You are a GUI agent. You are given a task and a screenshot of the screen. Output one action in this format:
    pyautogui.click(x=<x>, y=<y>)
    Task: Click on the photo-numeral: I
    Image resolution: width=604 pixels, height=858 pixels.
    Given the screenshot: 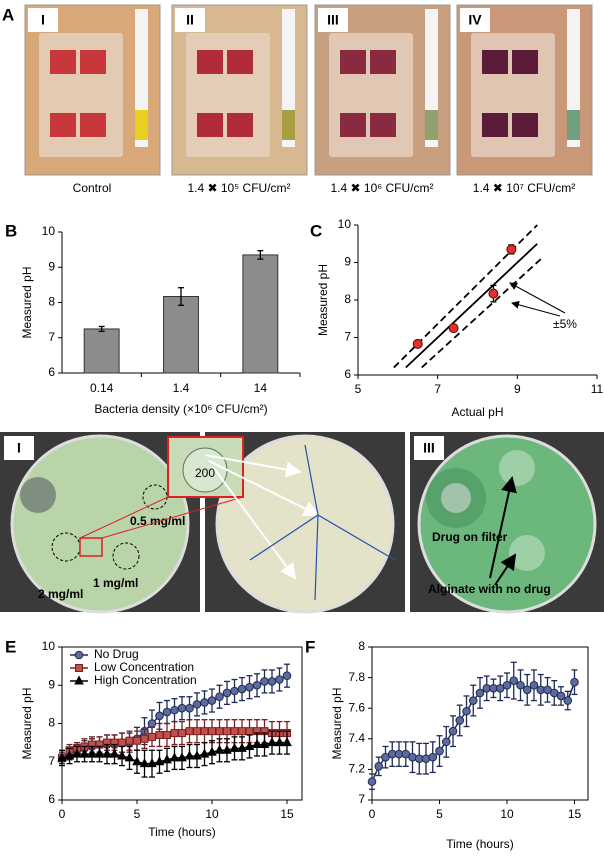 What is the action you would take?
    pyautogui.click(x=19, y=448)
    